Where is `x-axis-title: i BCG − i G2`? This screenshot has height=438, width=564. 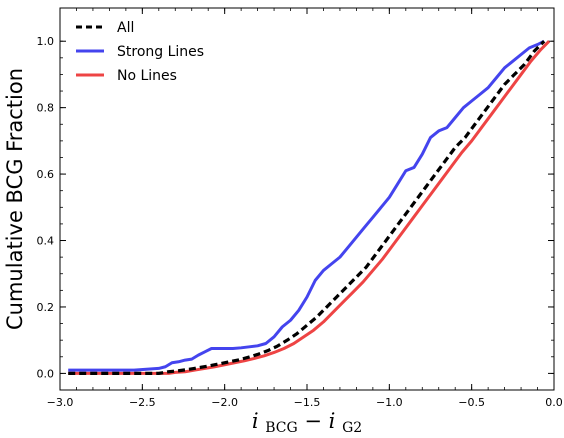
x-axis-title: i BCG − i G2 is located at coordinates (307, 423).